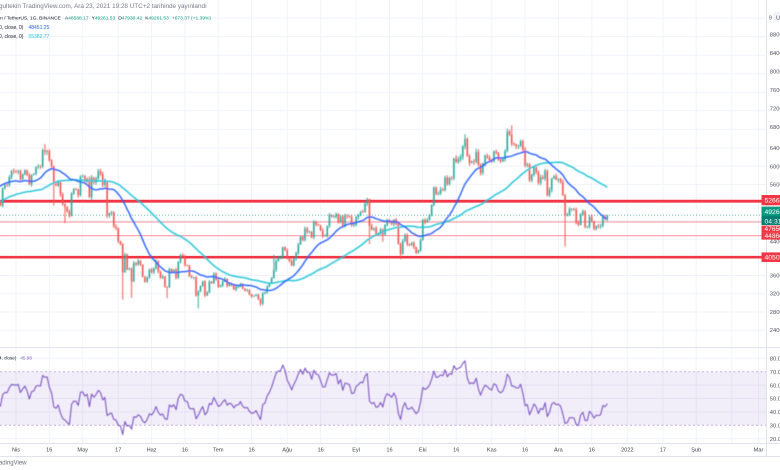 This screenshot has height=470, width=780. What do you see at coordinates (759, 451) in the screenshot?
I see `svg-text: Mar` at bounding box center [759, 451].